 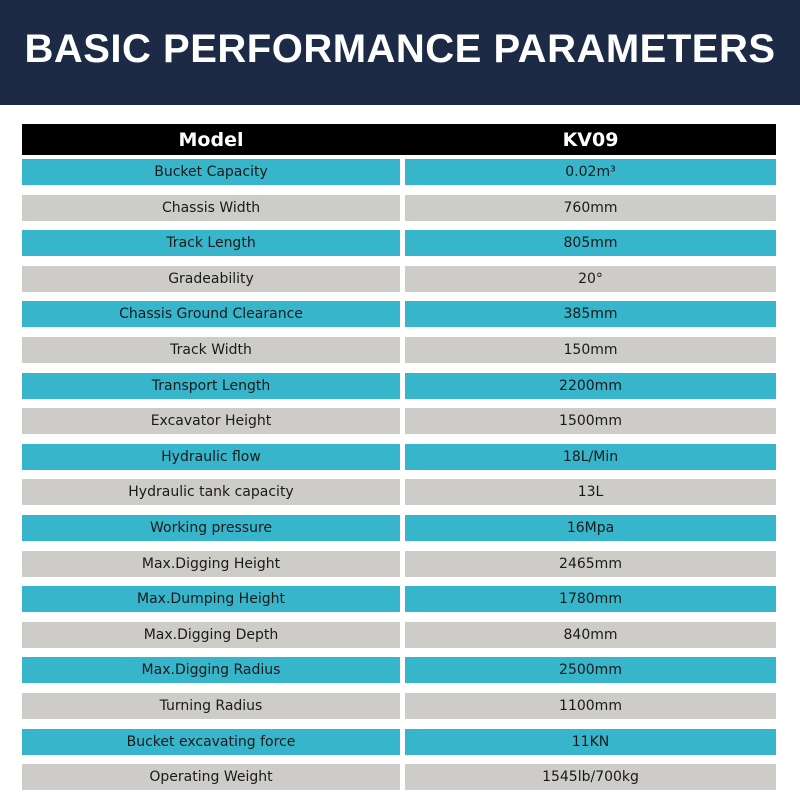 I want to click on parameter-value: 1500mm, so click(x=590, y=421).